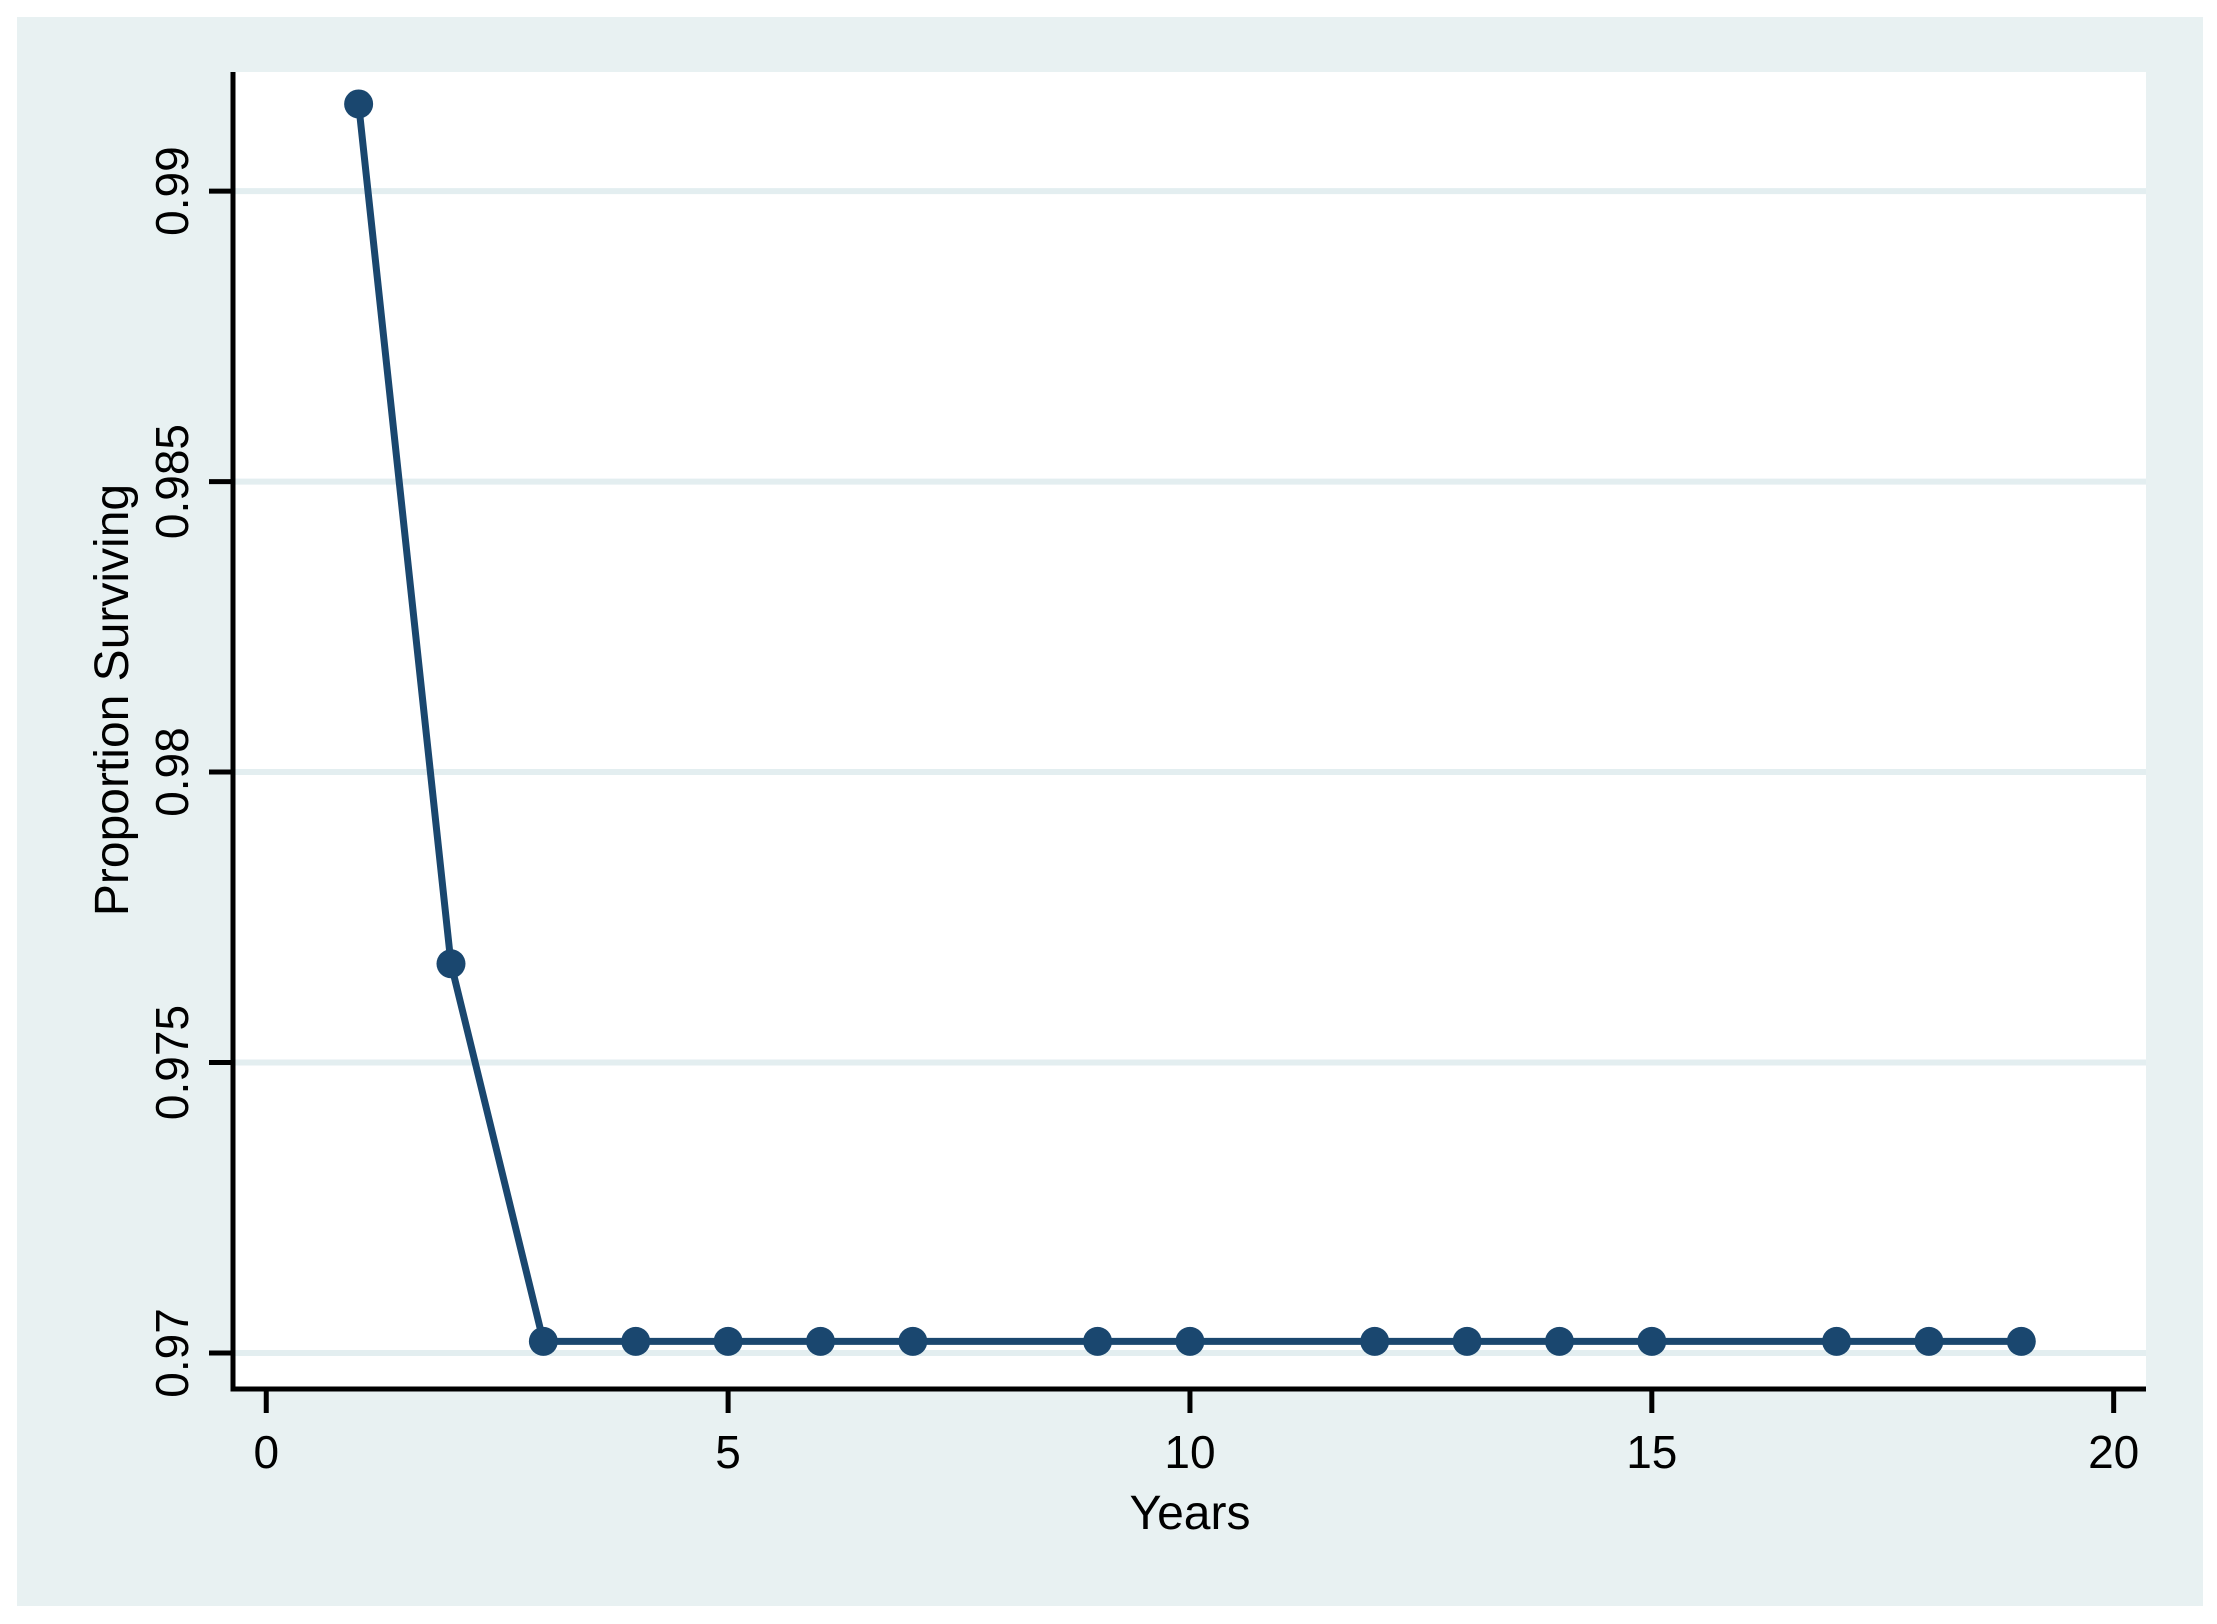 The width and height of the screenshot is (2217, 1624). I want to click on x-tick-label: 5, so click(728, 1452).